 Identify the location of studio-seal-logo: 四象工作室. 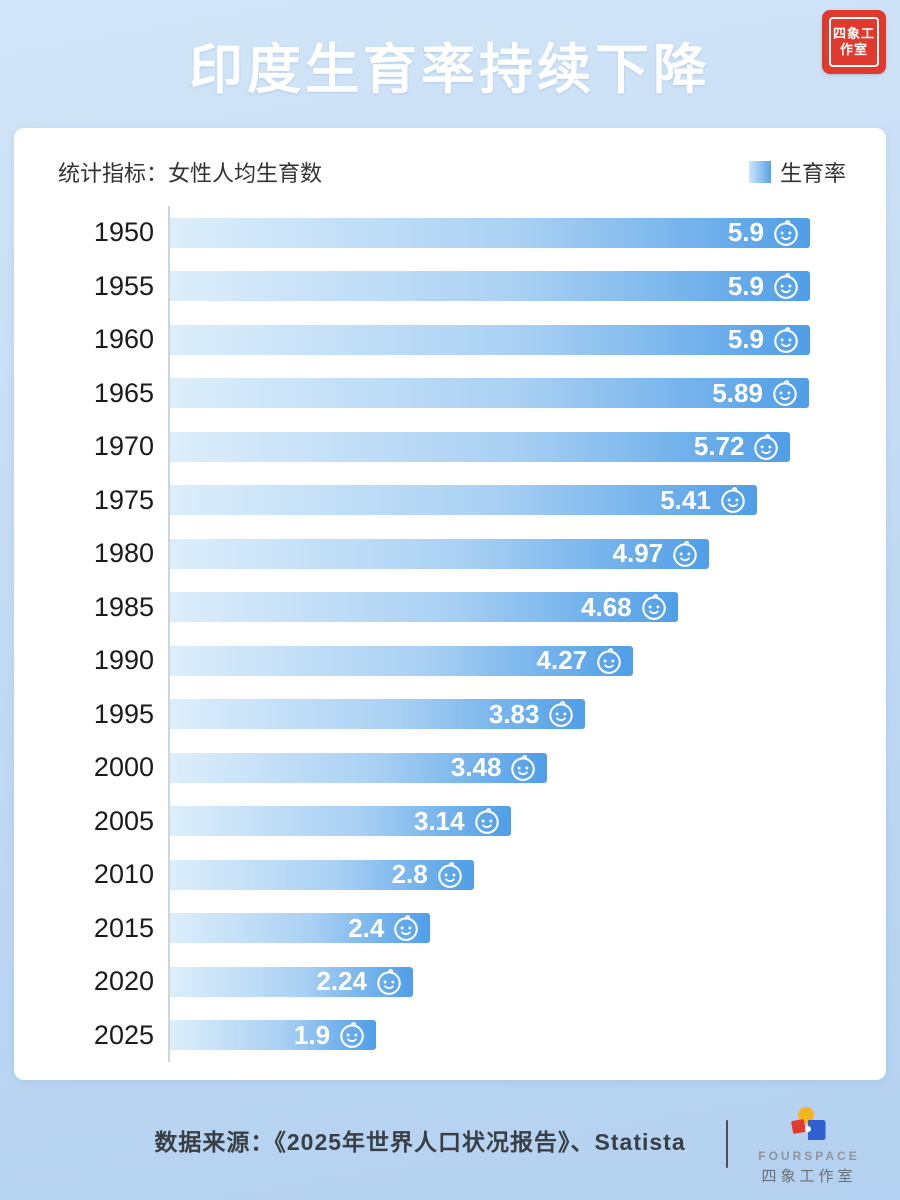
(854, 42).